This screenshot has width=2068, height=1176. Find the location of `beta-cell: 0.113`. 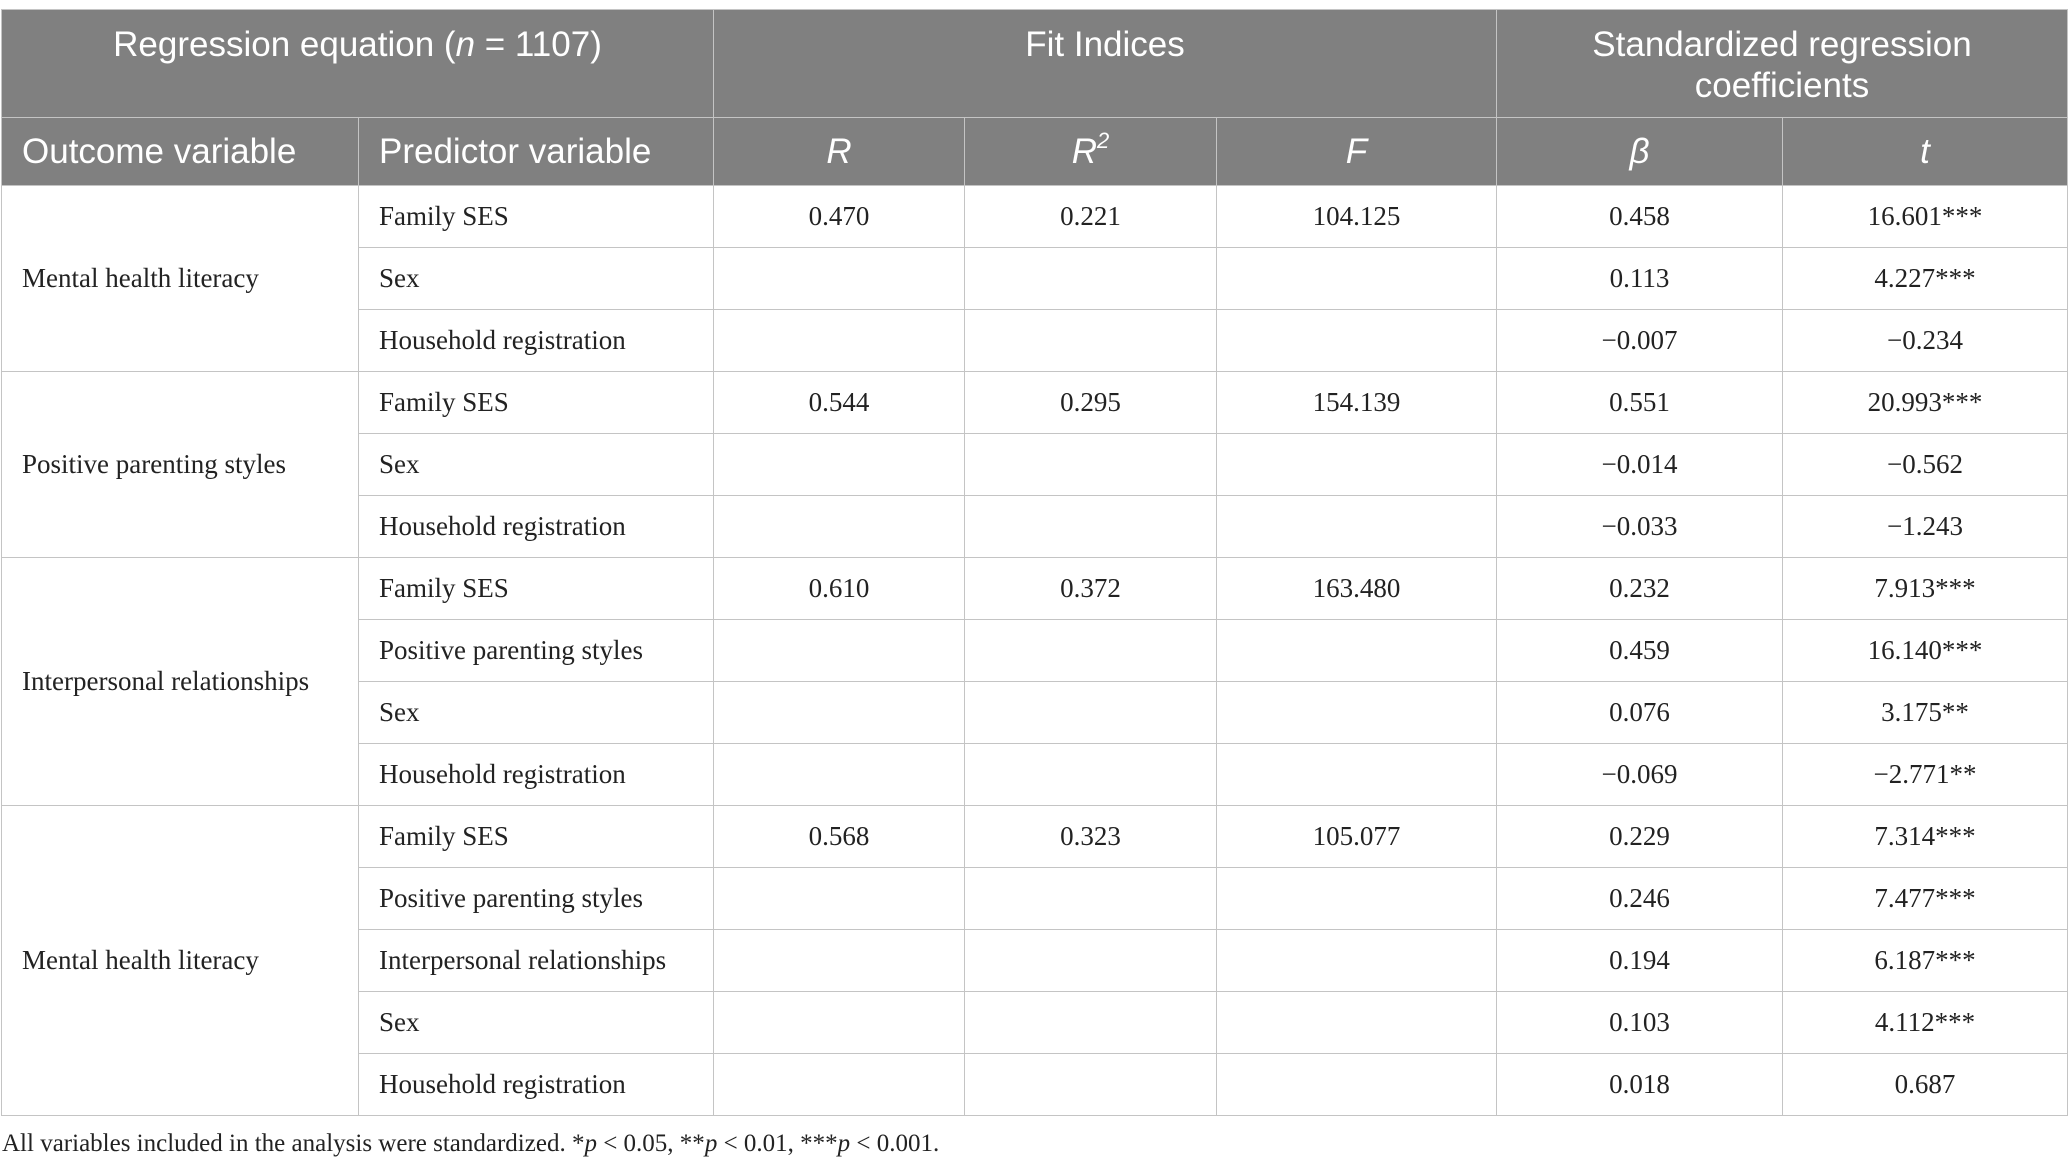

beta-cell: 0.113 is located at coordinates (1639, 278).